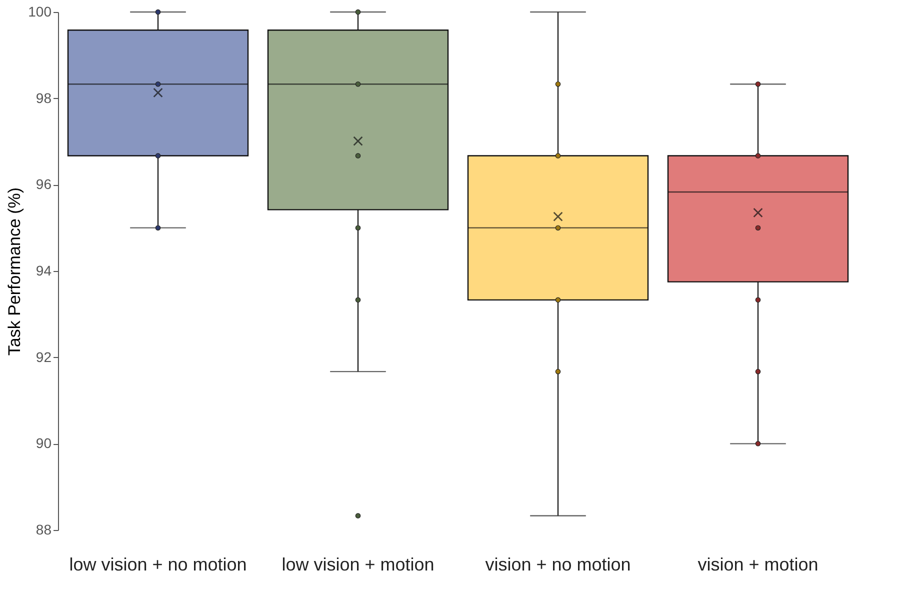 Image resolution: width=900 pixels, height=598 pixels. Describe the element at coordinates (44, 530) in the screenshot. I see `y-tick-label: 88` at that location.